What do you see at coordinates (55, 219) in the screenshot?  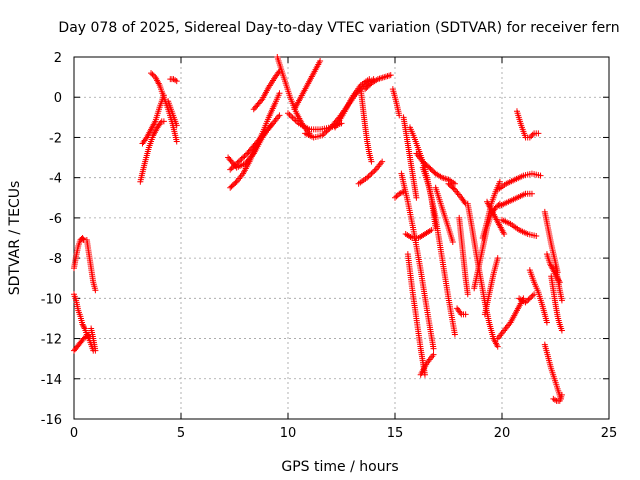 I see `y-tick-label: -6` at bounding box center [55, 219].